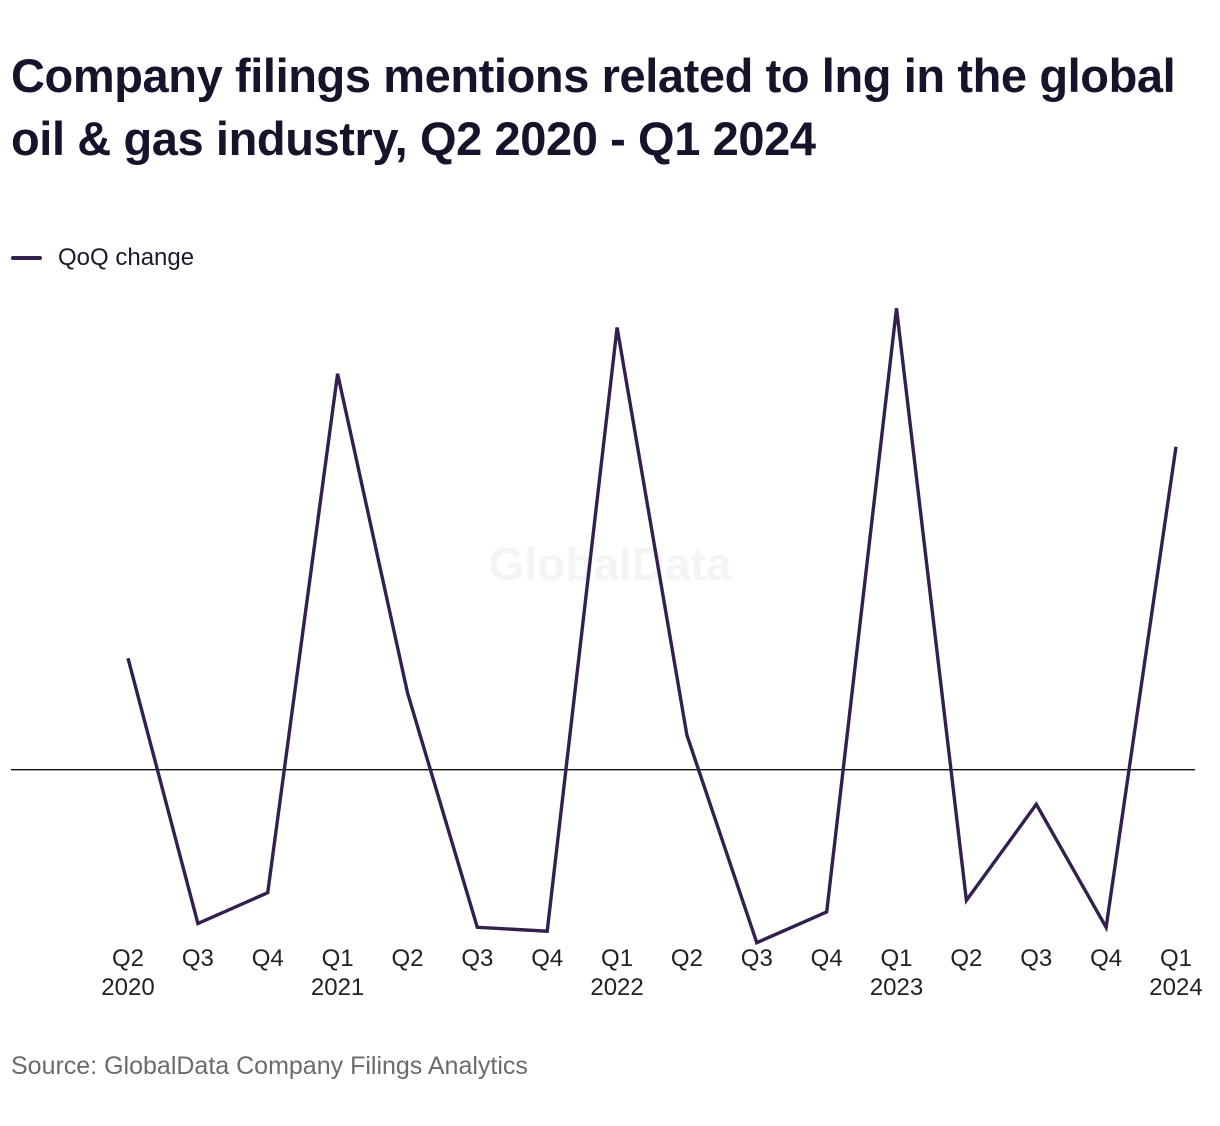 The width and height of the screenshot is (1220, 1126). What do you see at coordinates (126, 257) in the screenshot?
I see `legend-label: QoQ change` at bounding box center [126, 257].